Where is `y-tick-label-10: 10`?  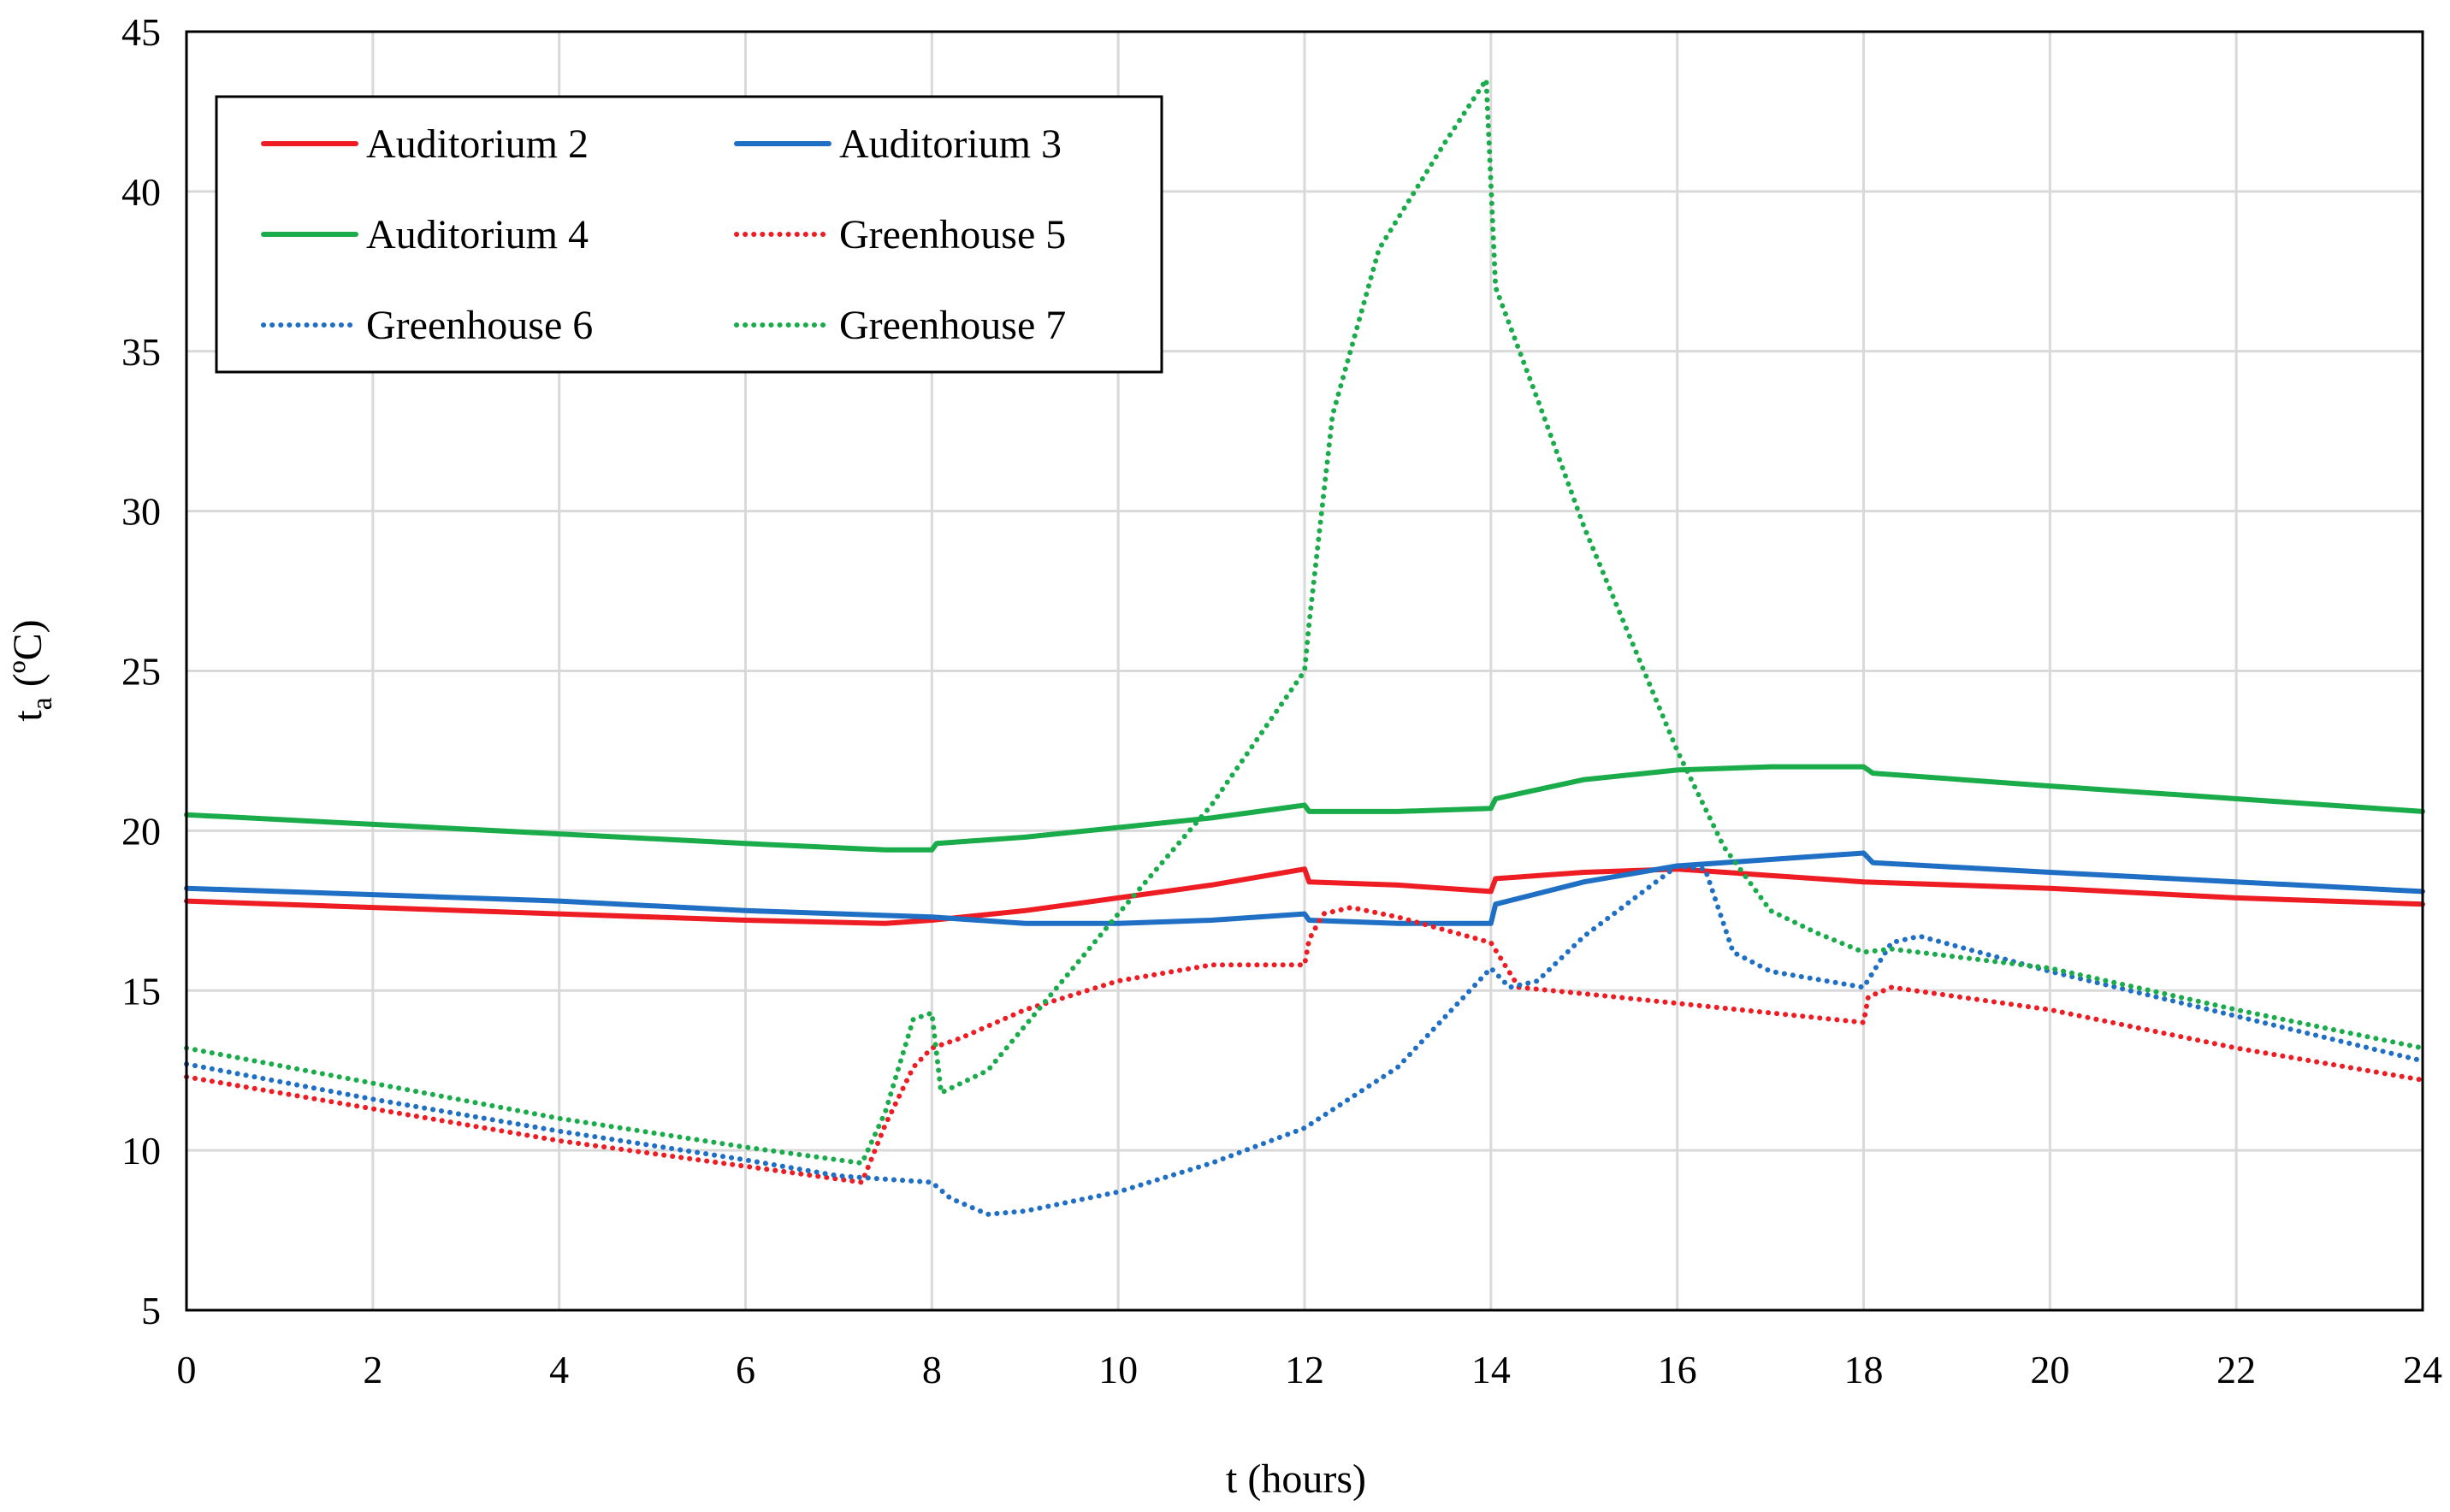 y-tick-label-10: 10 is located at coordinates (141, 1150).